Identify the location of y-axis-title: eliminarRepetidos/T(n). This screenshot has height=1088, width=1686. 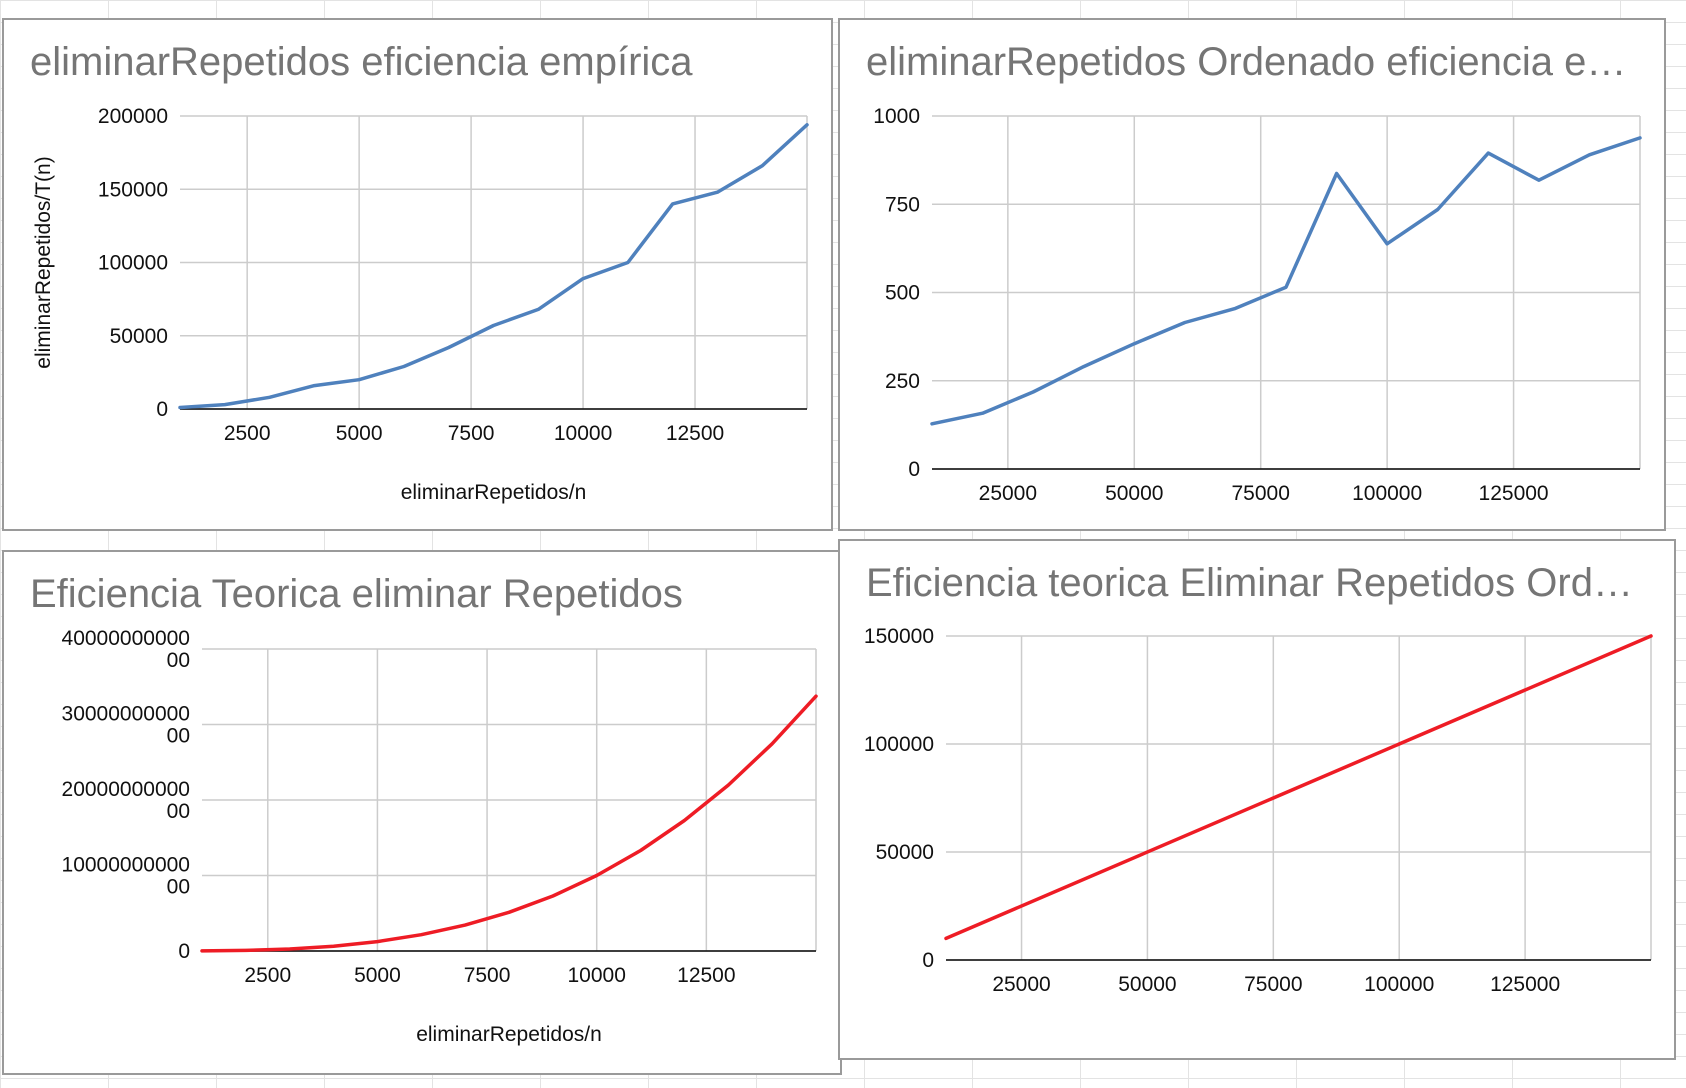
(43, 262).